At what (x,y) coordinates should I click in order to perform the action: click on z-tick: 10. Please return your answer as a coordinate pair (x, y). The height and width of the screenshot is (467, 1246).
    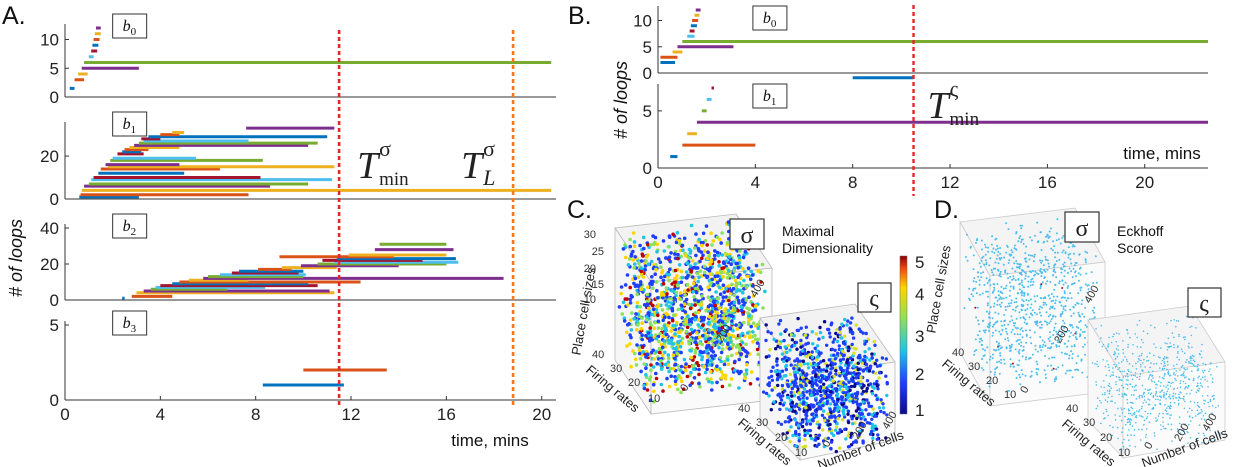
    Looking at the image, I should click on (590, 300).